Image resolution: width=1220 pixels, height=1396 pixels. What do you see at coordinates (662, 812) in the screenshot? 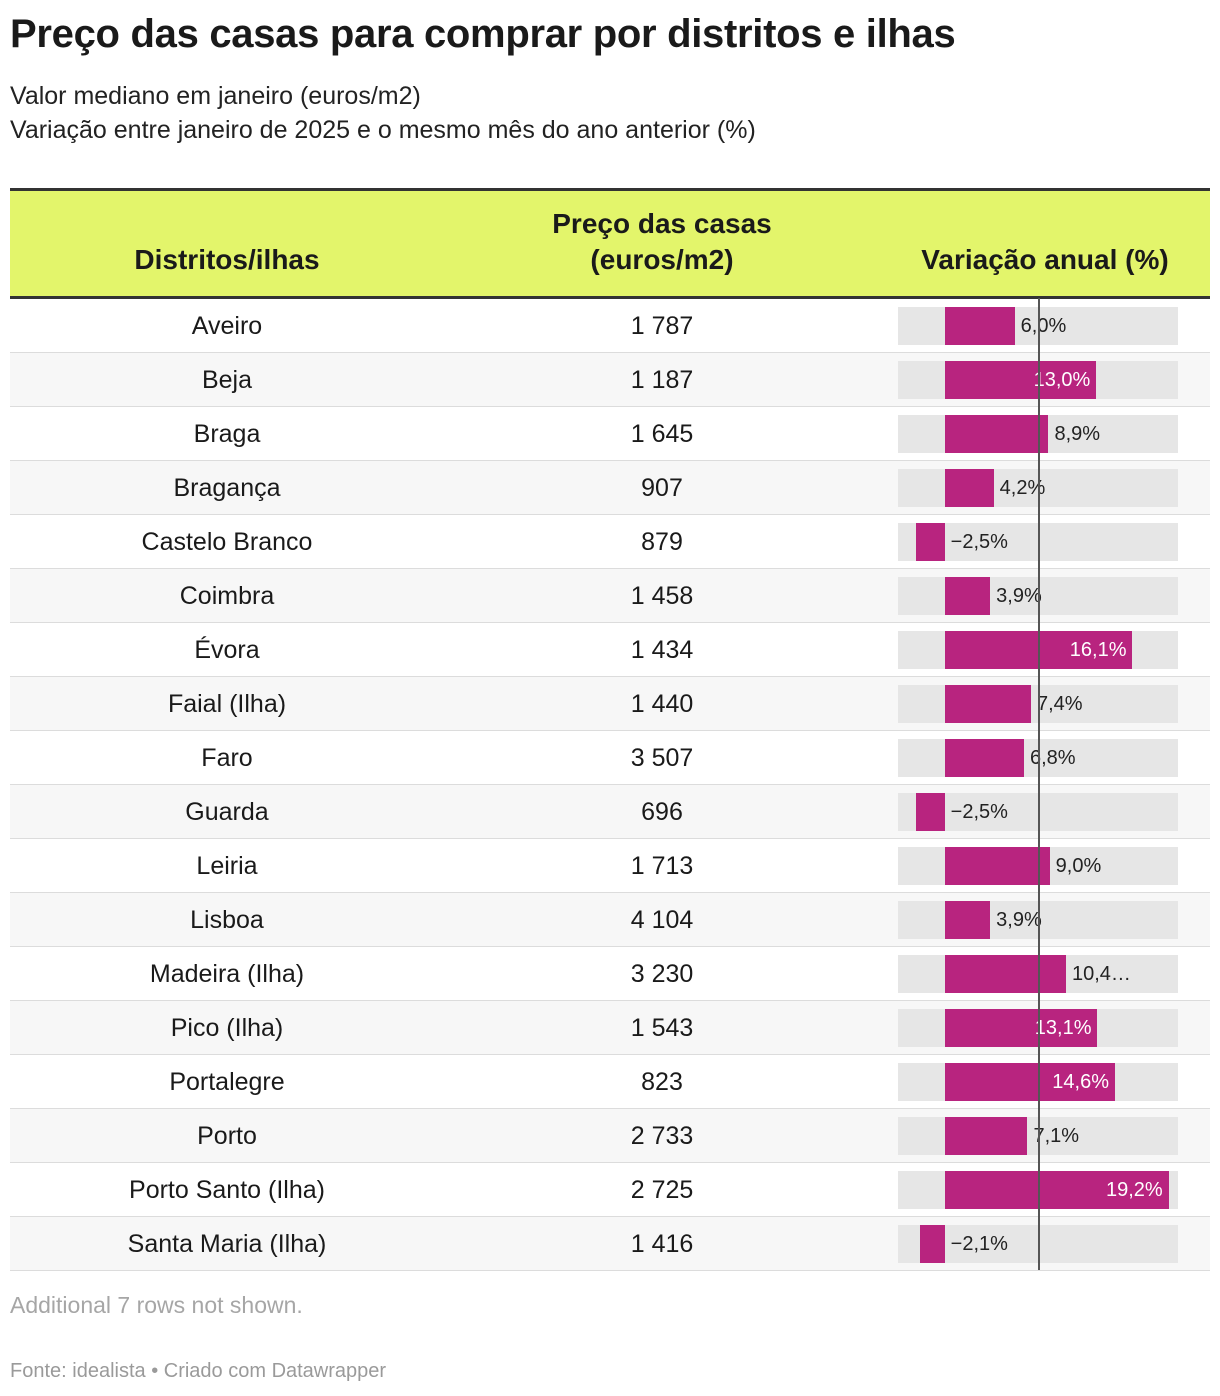
I see `row-price: 696` at bounding box center [662, 812].